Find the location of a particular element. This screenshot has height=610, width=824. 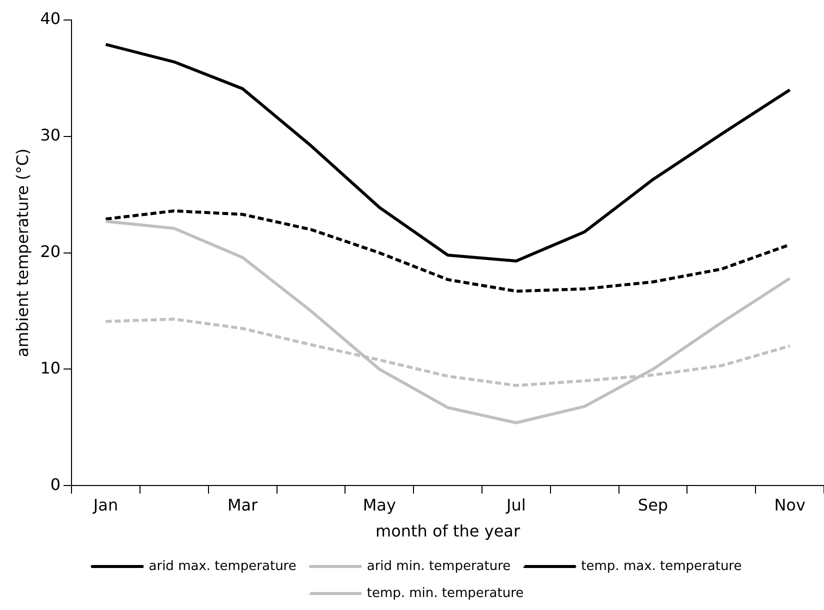

x-tick-label: May is located at coordinates (379, 504).